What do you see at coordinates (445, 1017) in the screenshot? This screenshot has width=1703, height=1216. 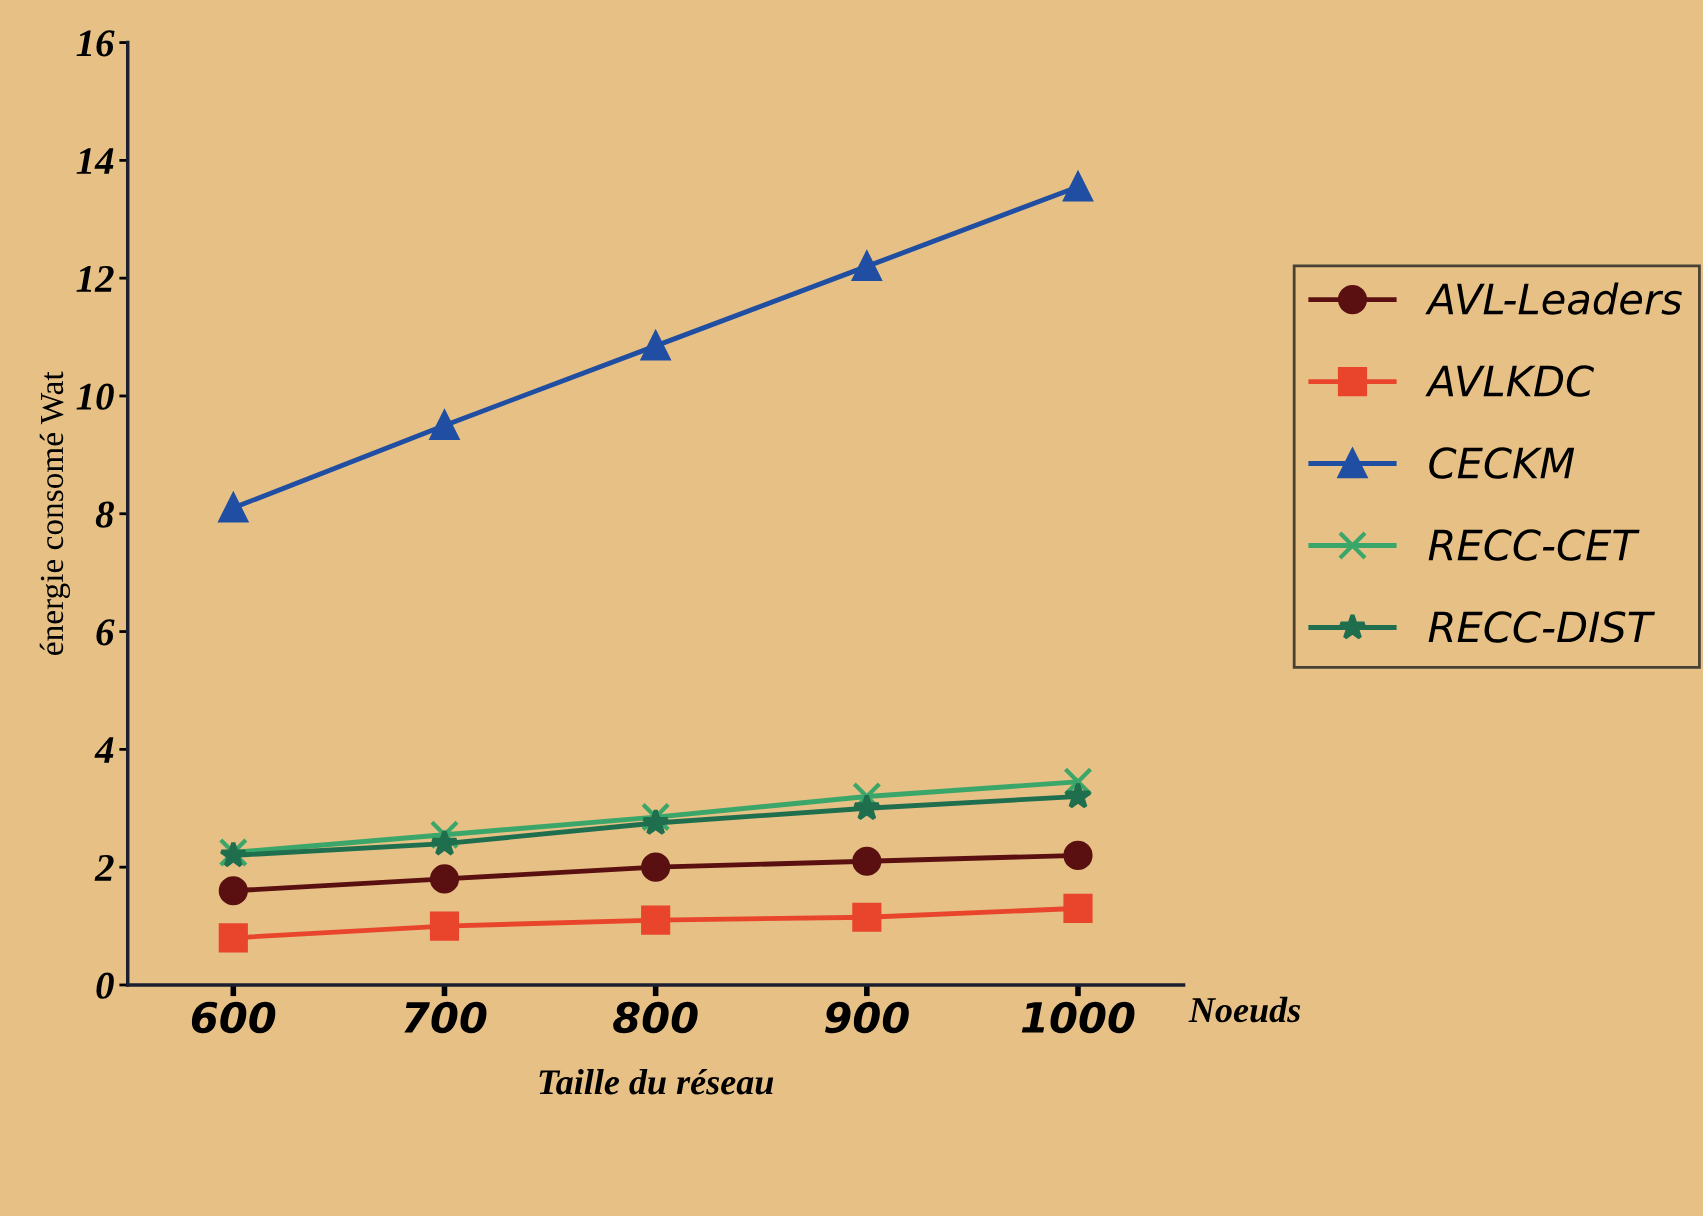 I see `x-tick-label: 700` at bounding box center [445, 1017].